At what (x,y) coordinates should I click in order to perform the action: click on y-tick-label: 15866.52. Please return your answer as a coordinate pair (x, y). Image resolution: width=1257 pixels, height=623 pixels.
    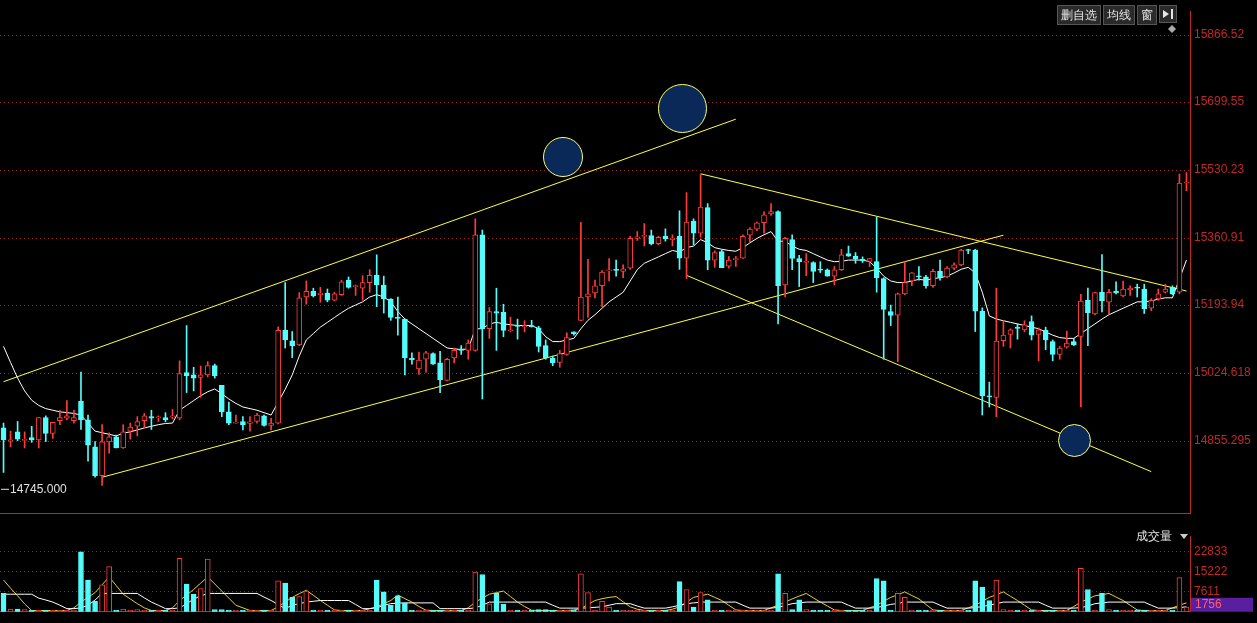
    Looking at the image, I should click on (1219, 34).